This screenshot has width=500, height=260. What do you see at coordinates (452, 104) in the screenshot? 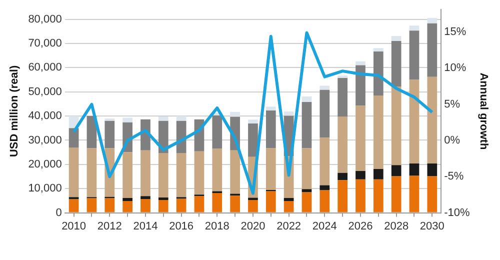
I see `y2-tick-label: 5%` at bounding box center [452, 104].